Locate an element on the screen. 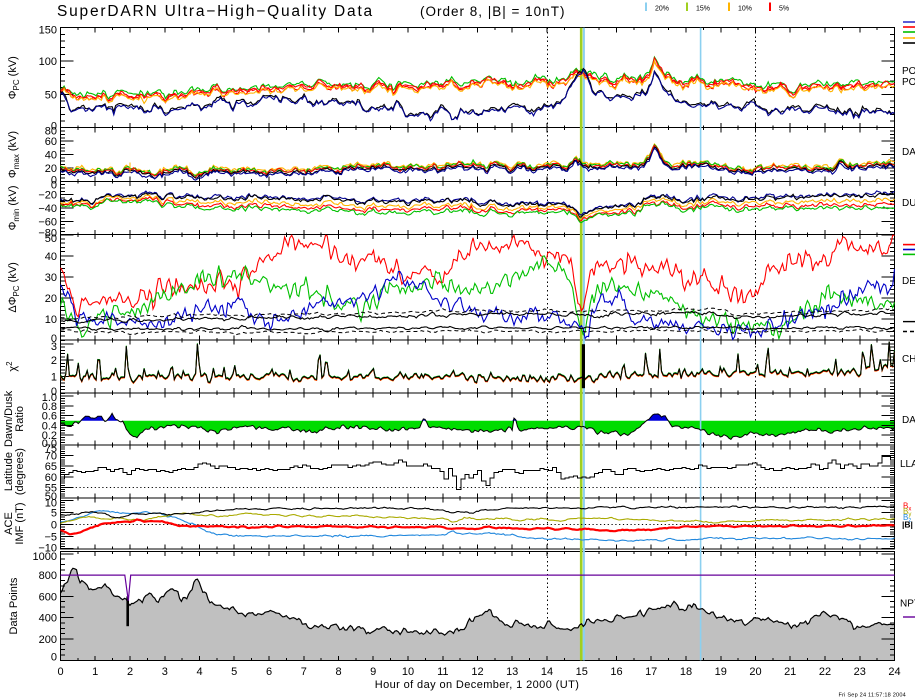  svg-text: 0.2 is located at coordinates (49, 436).